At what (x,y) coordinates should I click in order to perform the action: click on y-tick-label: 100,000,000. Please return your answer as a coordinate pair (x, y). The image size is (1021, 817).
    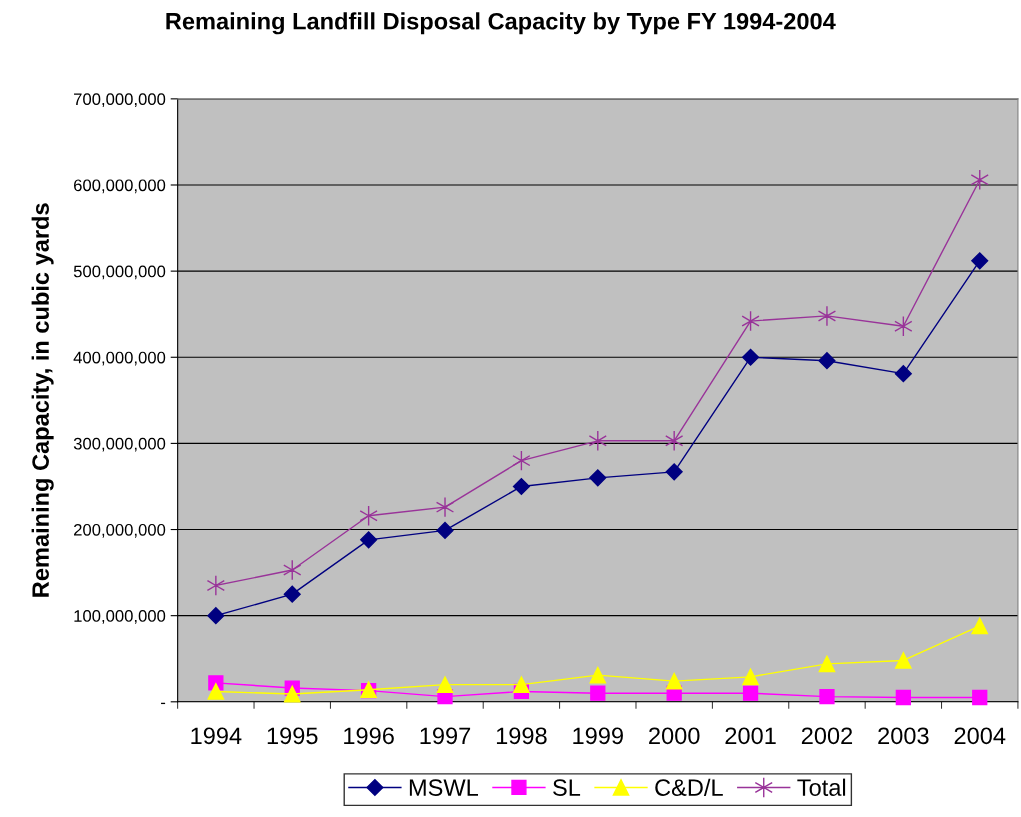
    Looking at the image, I should click on (120, 617).